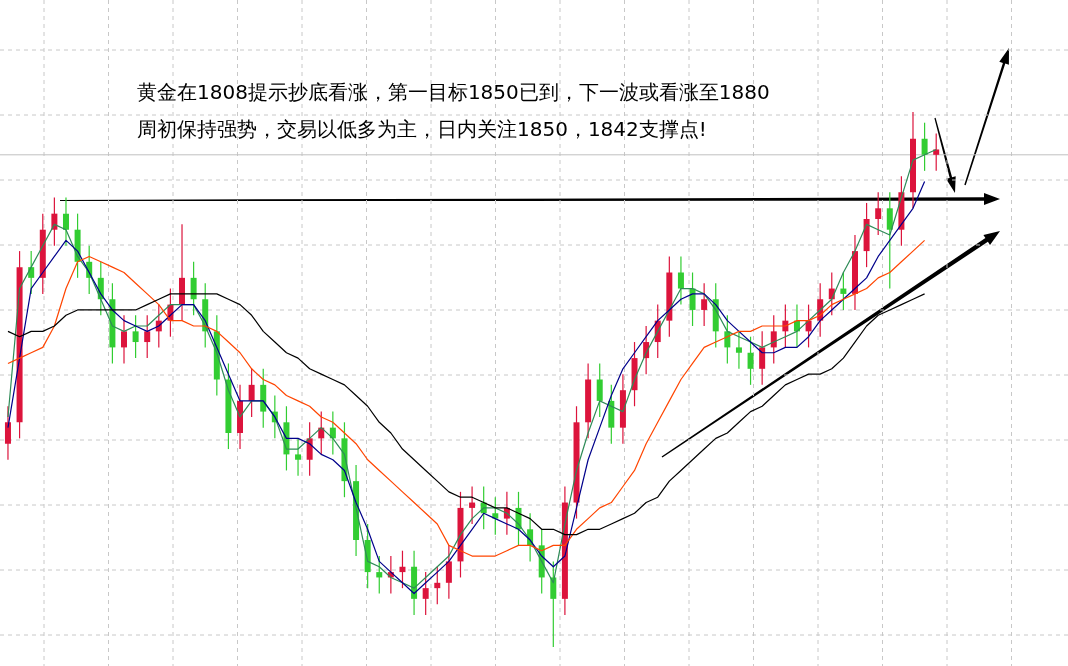  Describe the element at coordinates (453, 92) in the screenshot. I see `text: 黄金在1808提示抄底看涨，第一目标1850已到，下一波或看涨至1880` at that location.